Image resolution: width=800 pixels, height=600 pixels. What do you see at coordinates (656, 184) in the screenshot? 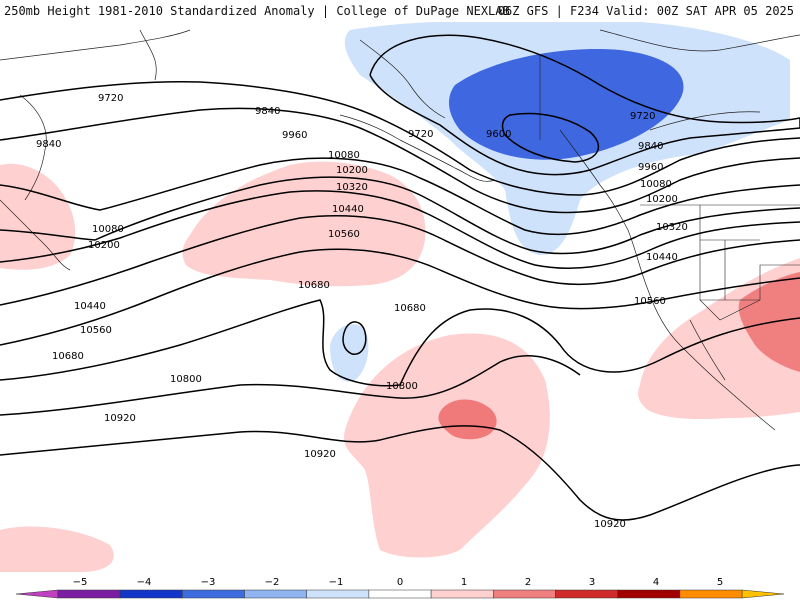
I see `contour-label-10080-east: 10080` at bounding box center [656, 184].